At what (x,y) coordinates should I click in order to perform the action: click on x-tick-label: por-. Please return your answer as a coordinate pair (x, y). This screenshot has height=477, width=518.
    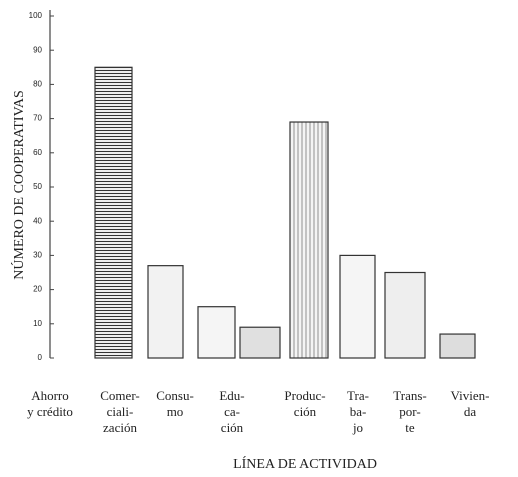
    Looking at the image, I should click on (409, 411).